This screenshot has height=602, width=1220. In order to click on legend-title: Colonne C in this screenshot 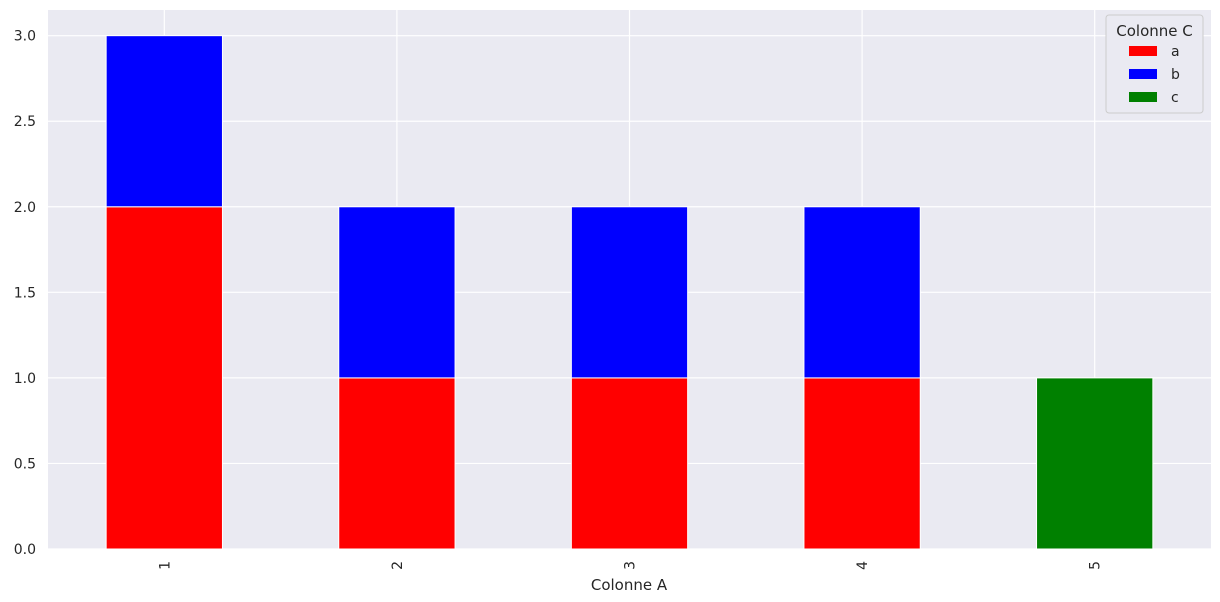, I will do `click(1154, 31)`.